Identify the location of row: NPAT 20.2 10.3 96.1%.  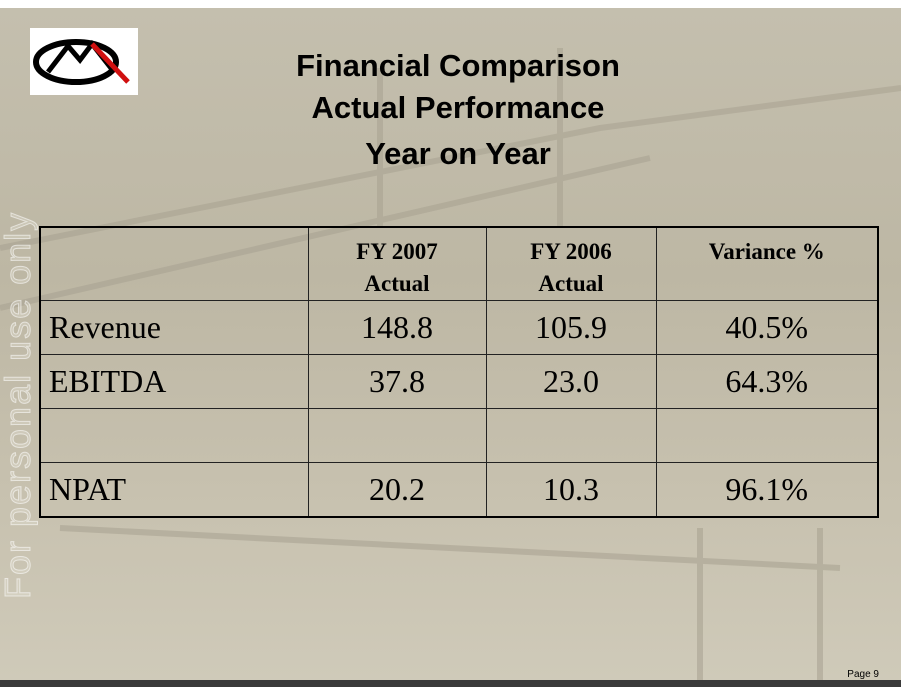
(459, 490).